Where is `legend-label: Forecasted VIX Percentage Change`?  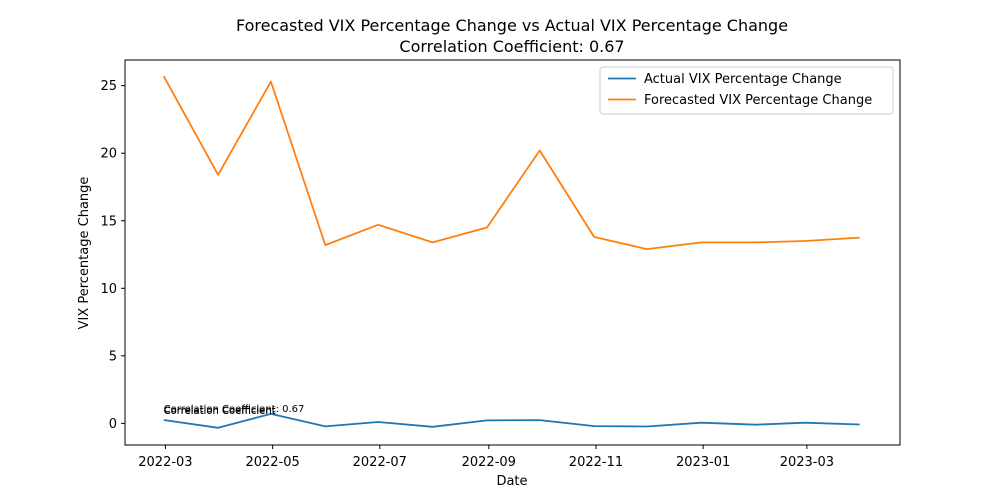 legend-label: Forecasted VIX Percentage Change is located at coordinates (758, 100).